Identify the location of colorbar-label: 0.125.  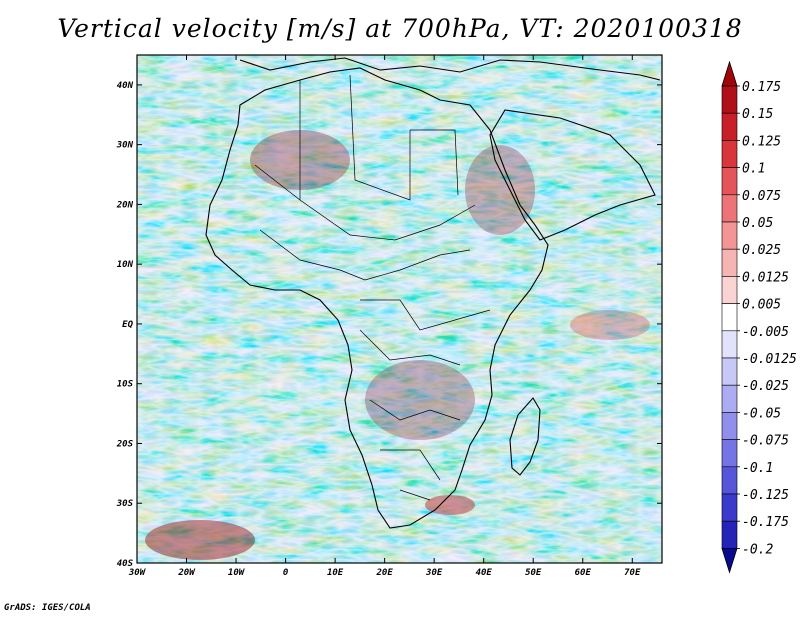
(761, 141).